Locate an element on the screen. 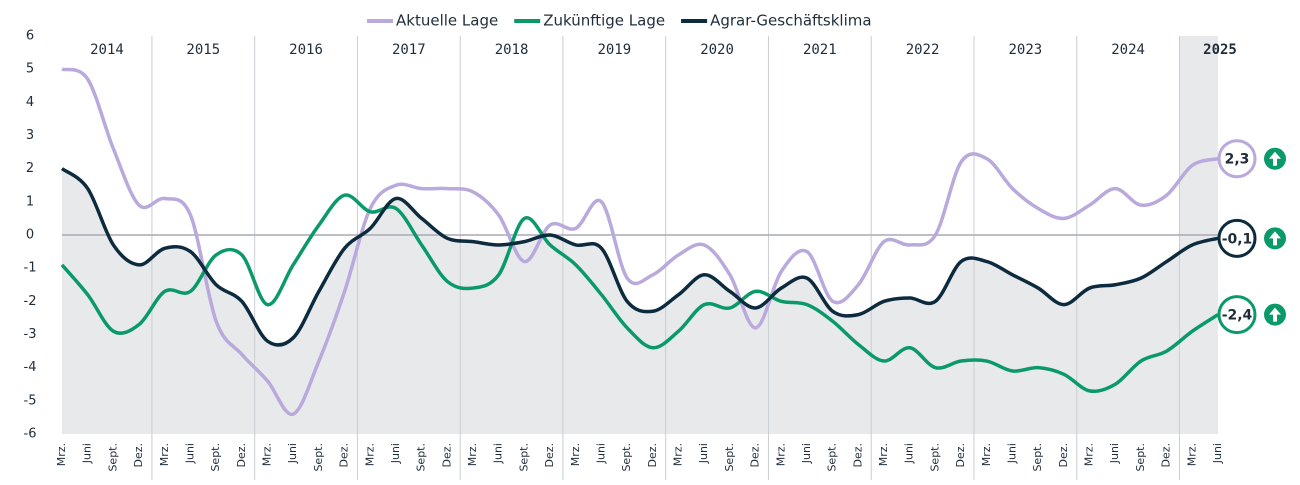  y-tick-label: 0 is located at coordinates (30, 235).